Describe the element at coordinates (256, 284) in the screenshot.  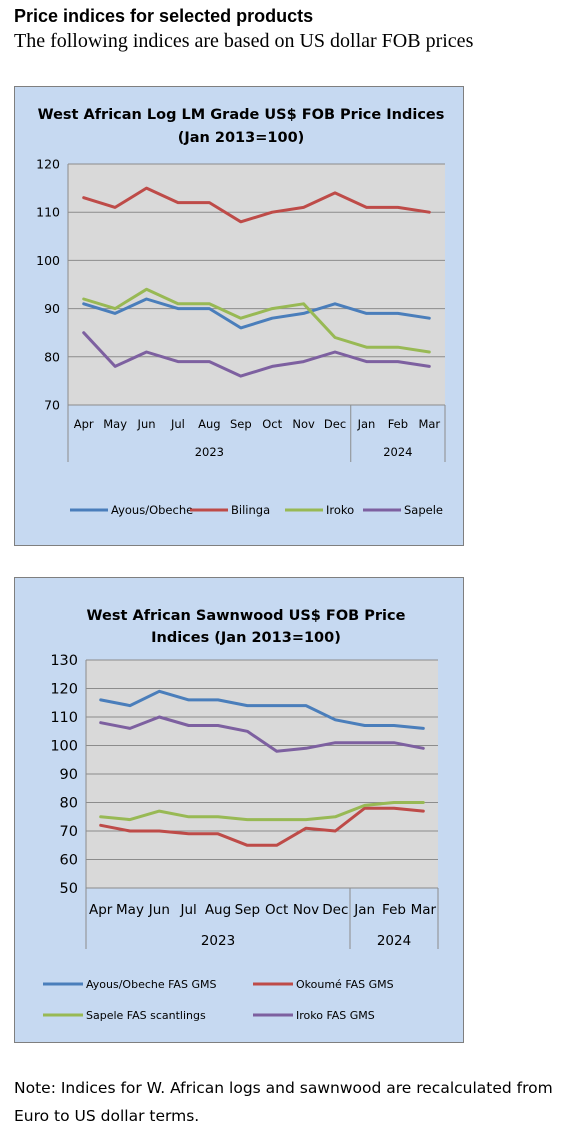
I see `plot-area` at that location.